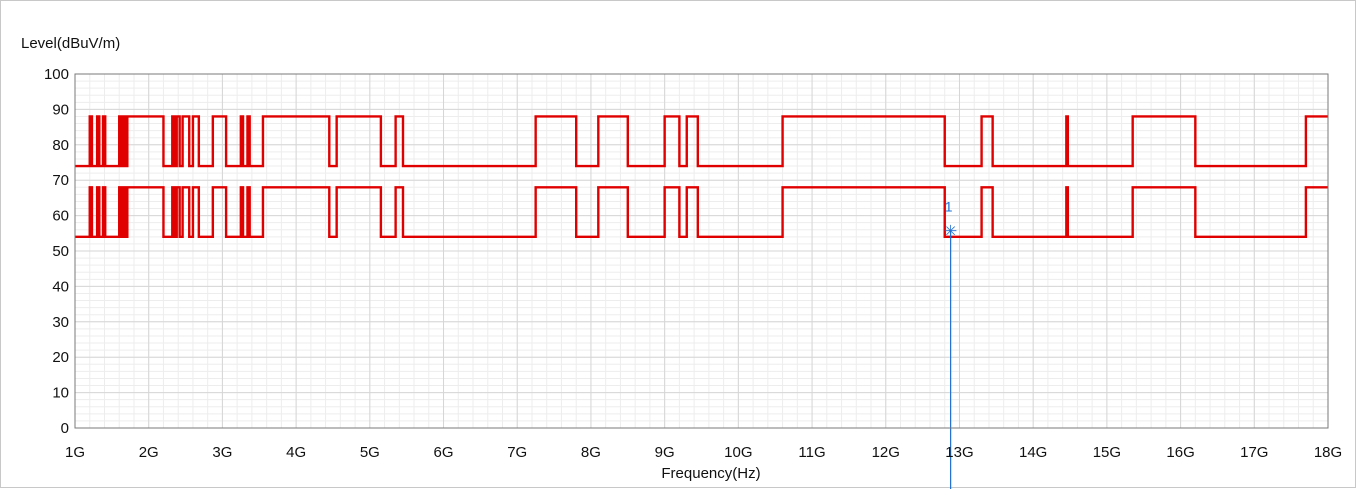 The image size is (1356, 489). What do you see at coordinates (950, 344) in the screenshot?
I see `markers-group: ✳1` at bounding box center [950, 344].